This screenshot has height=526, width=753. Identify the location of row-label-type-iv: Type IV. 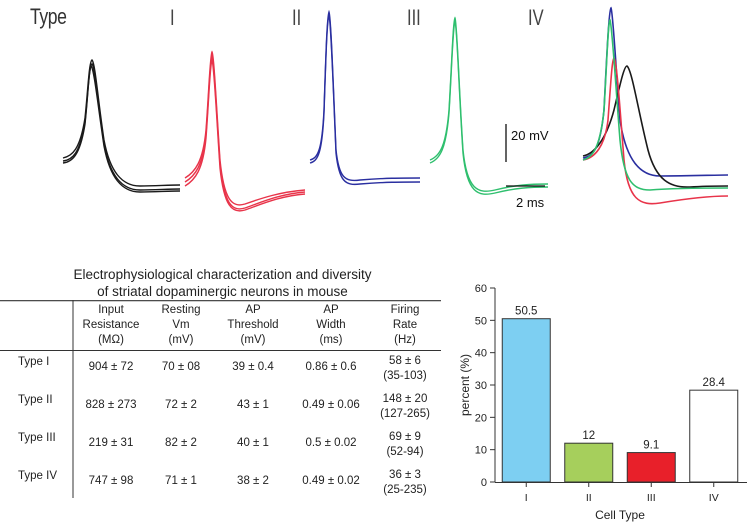
(37, 476).